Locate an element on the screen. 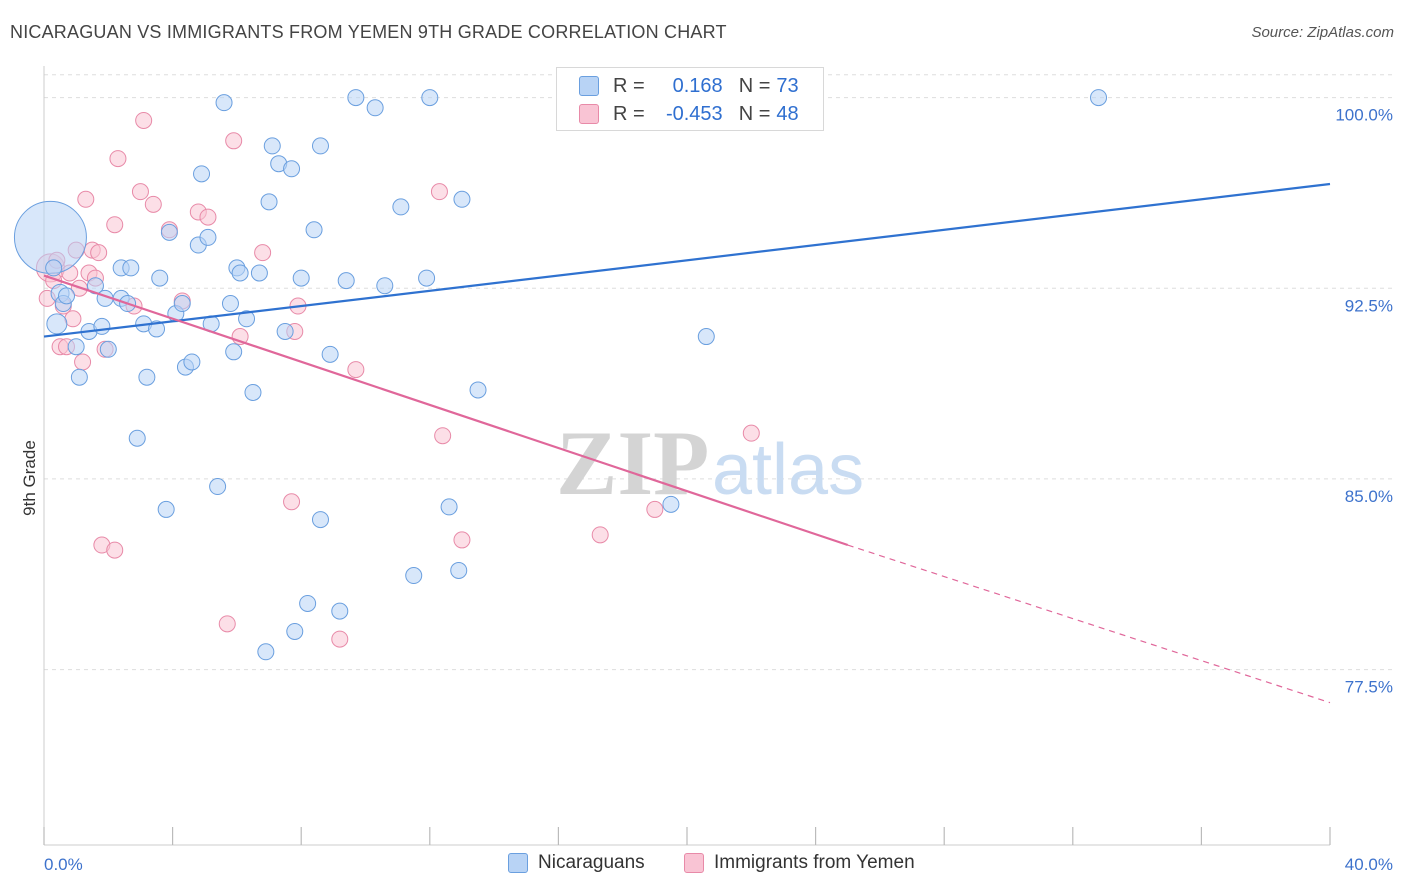  y-tick-label: 77.5% is located at coordinates (1369, 687).